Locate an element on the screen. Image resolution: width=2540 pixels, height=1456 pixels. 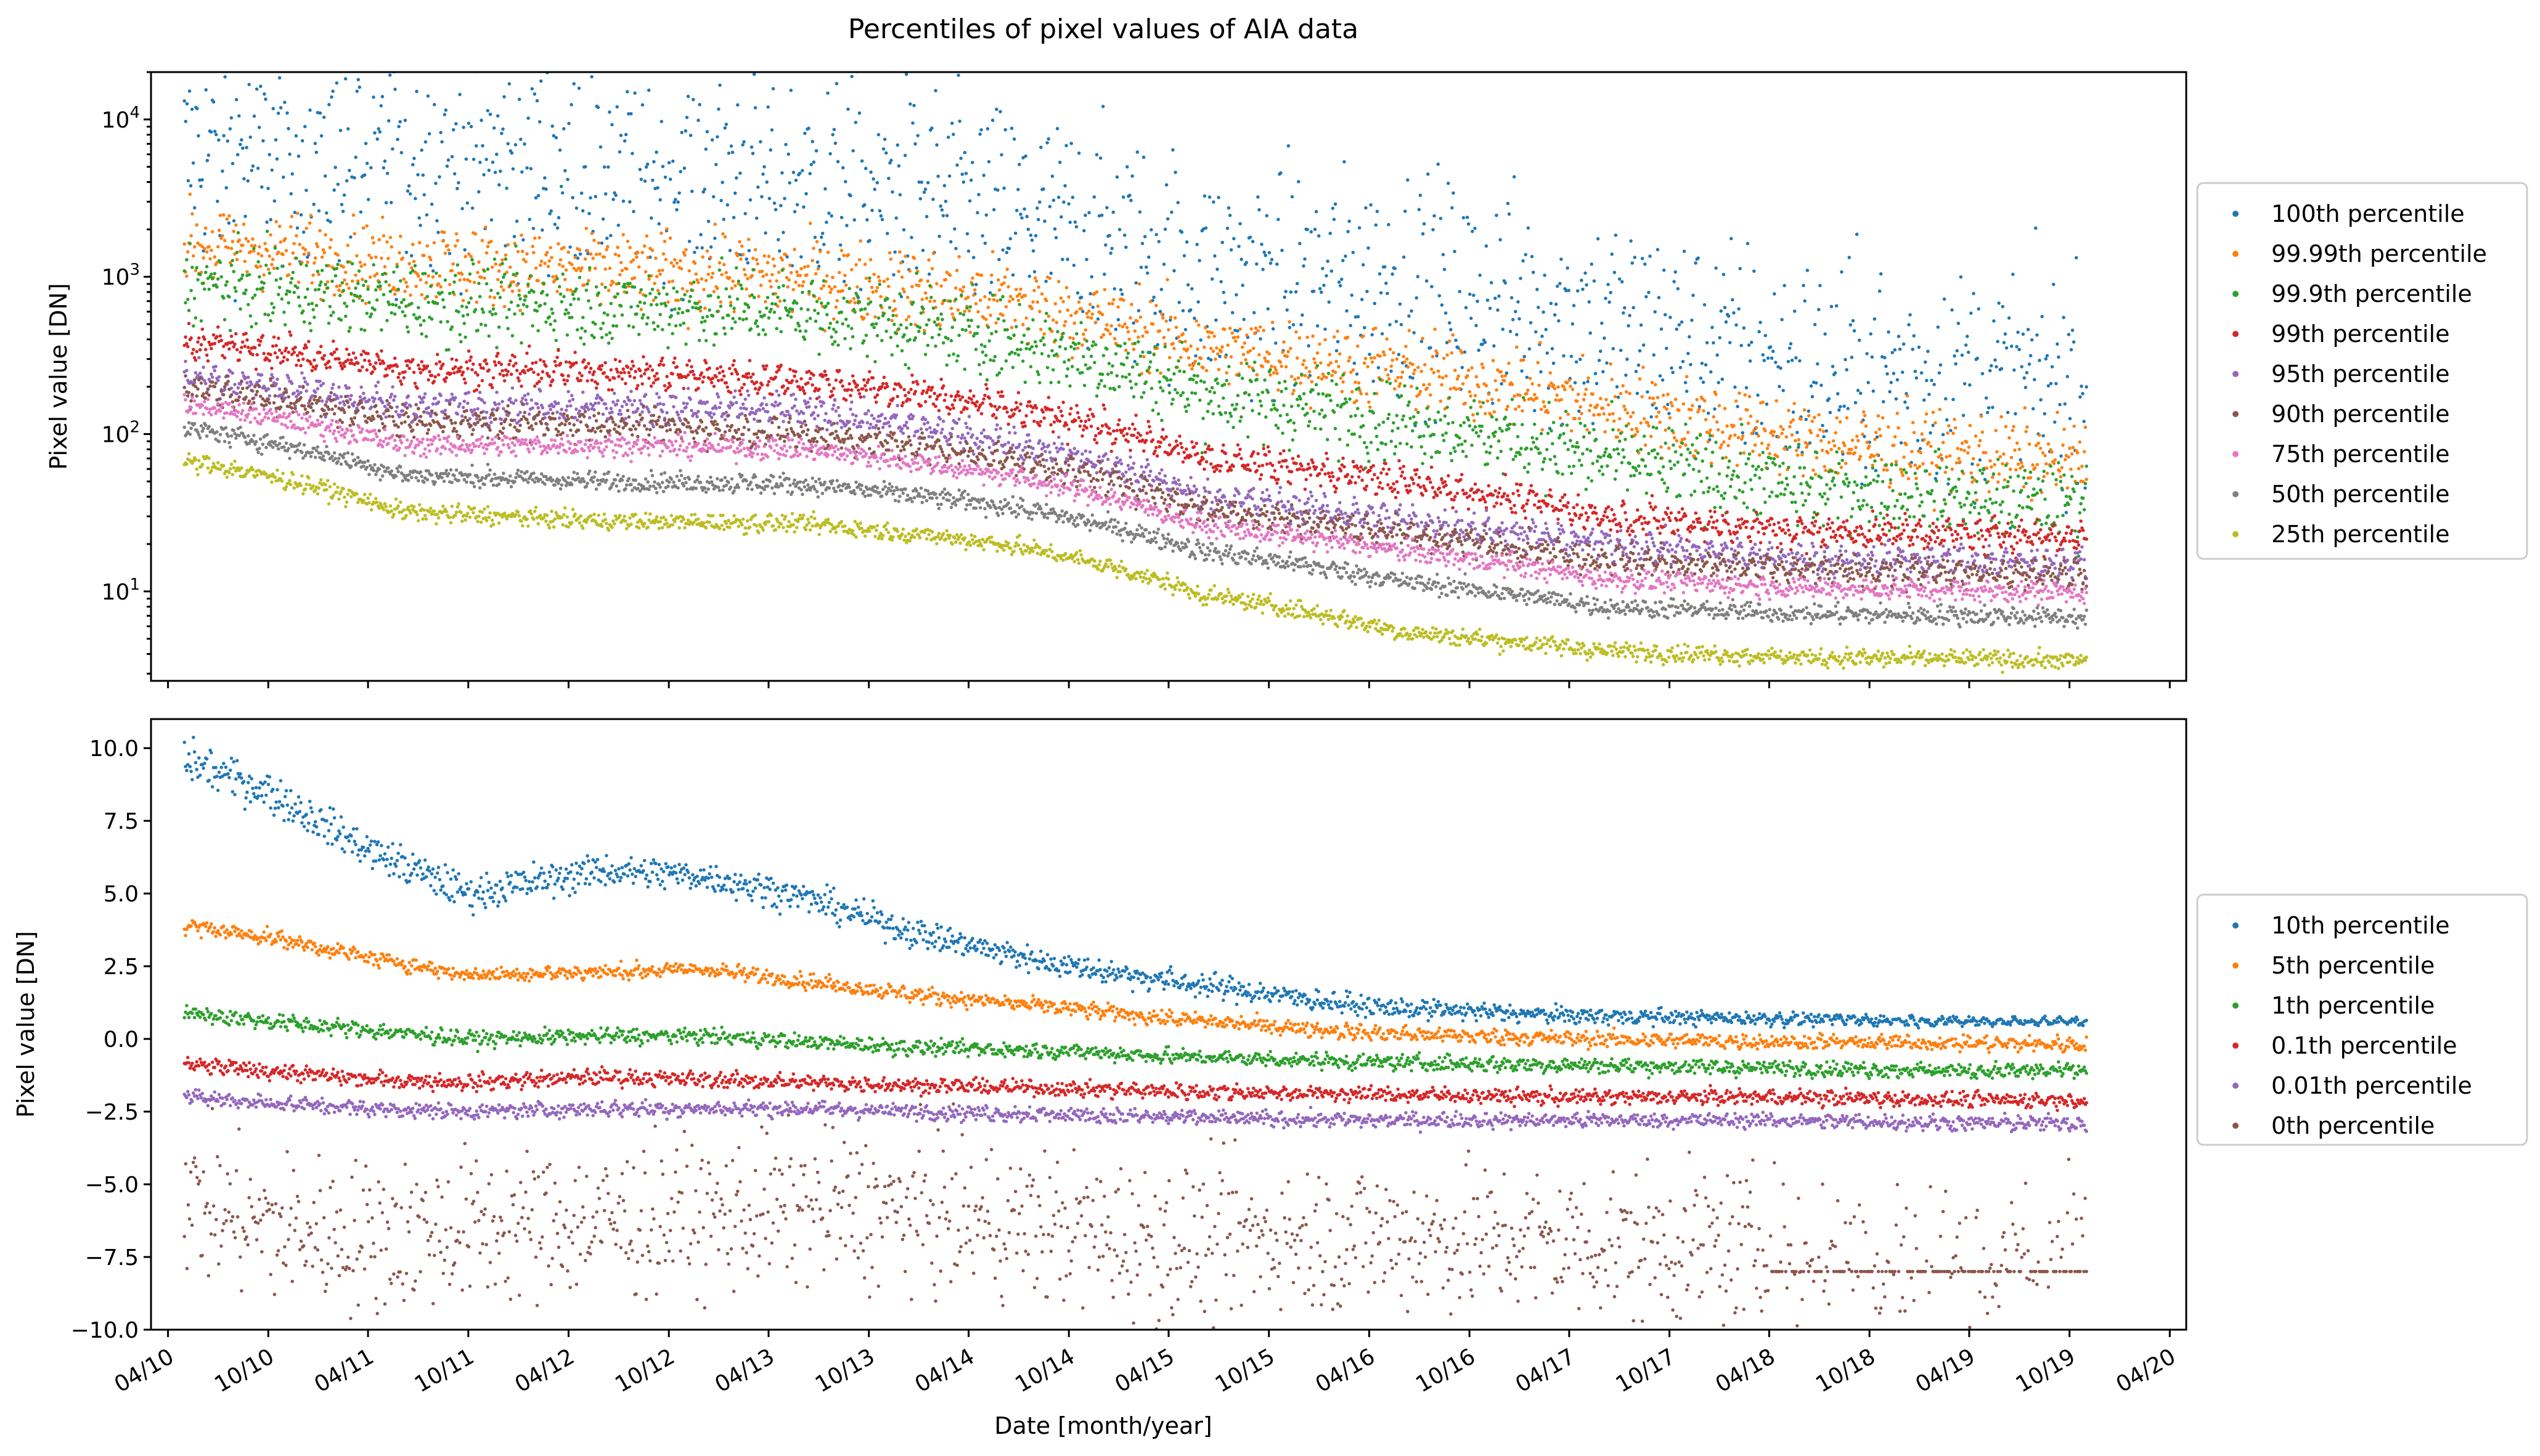
x-tick-label: 04/12 is located at coordinates (545, 1370).